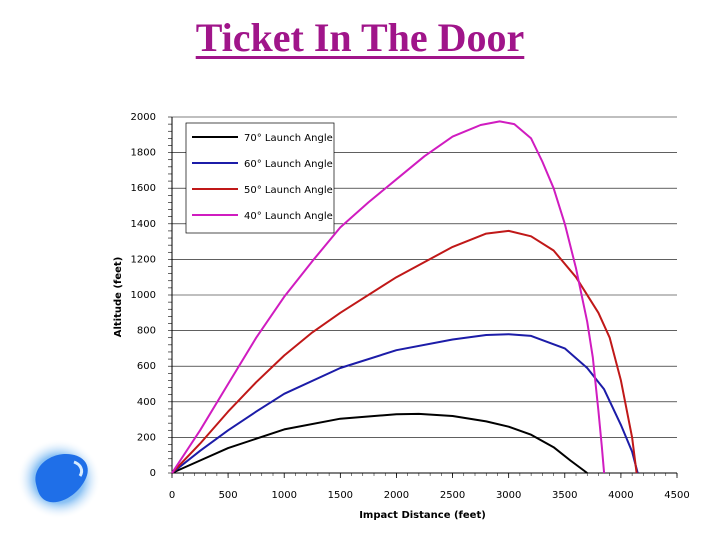 The image size is (720, 540). What do you see at coordinates (288, 138) in the screenshot?
I see `legend-label: 70° Launch Angle` at bounding box center [288, 138].